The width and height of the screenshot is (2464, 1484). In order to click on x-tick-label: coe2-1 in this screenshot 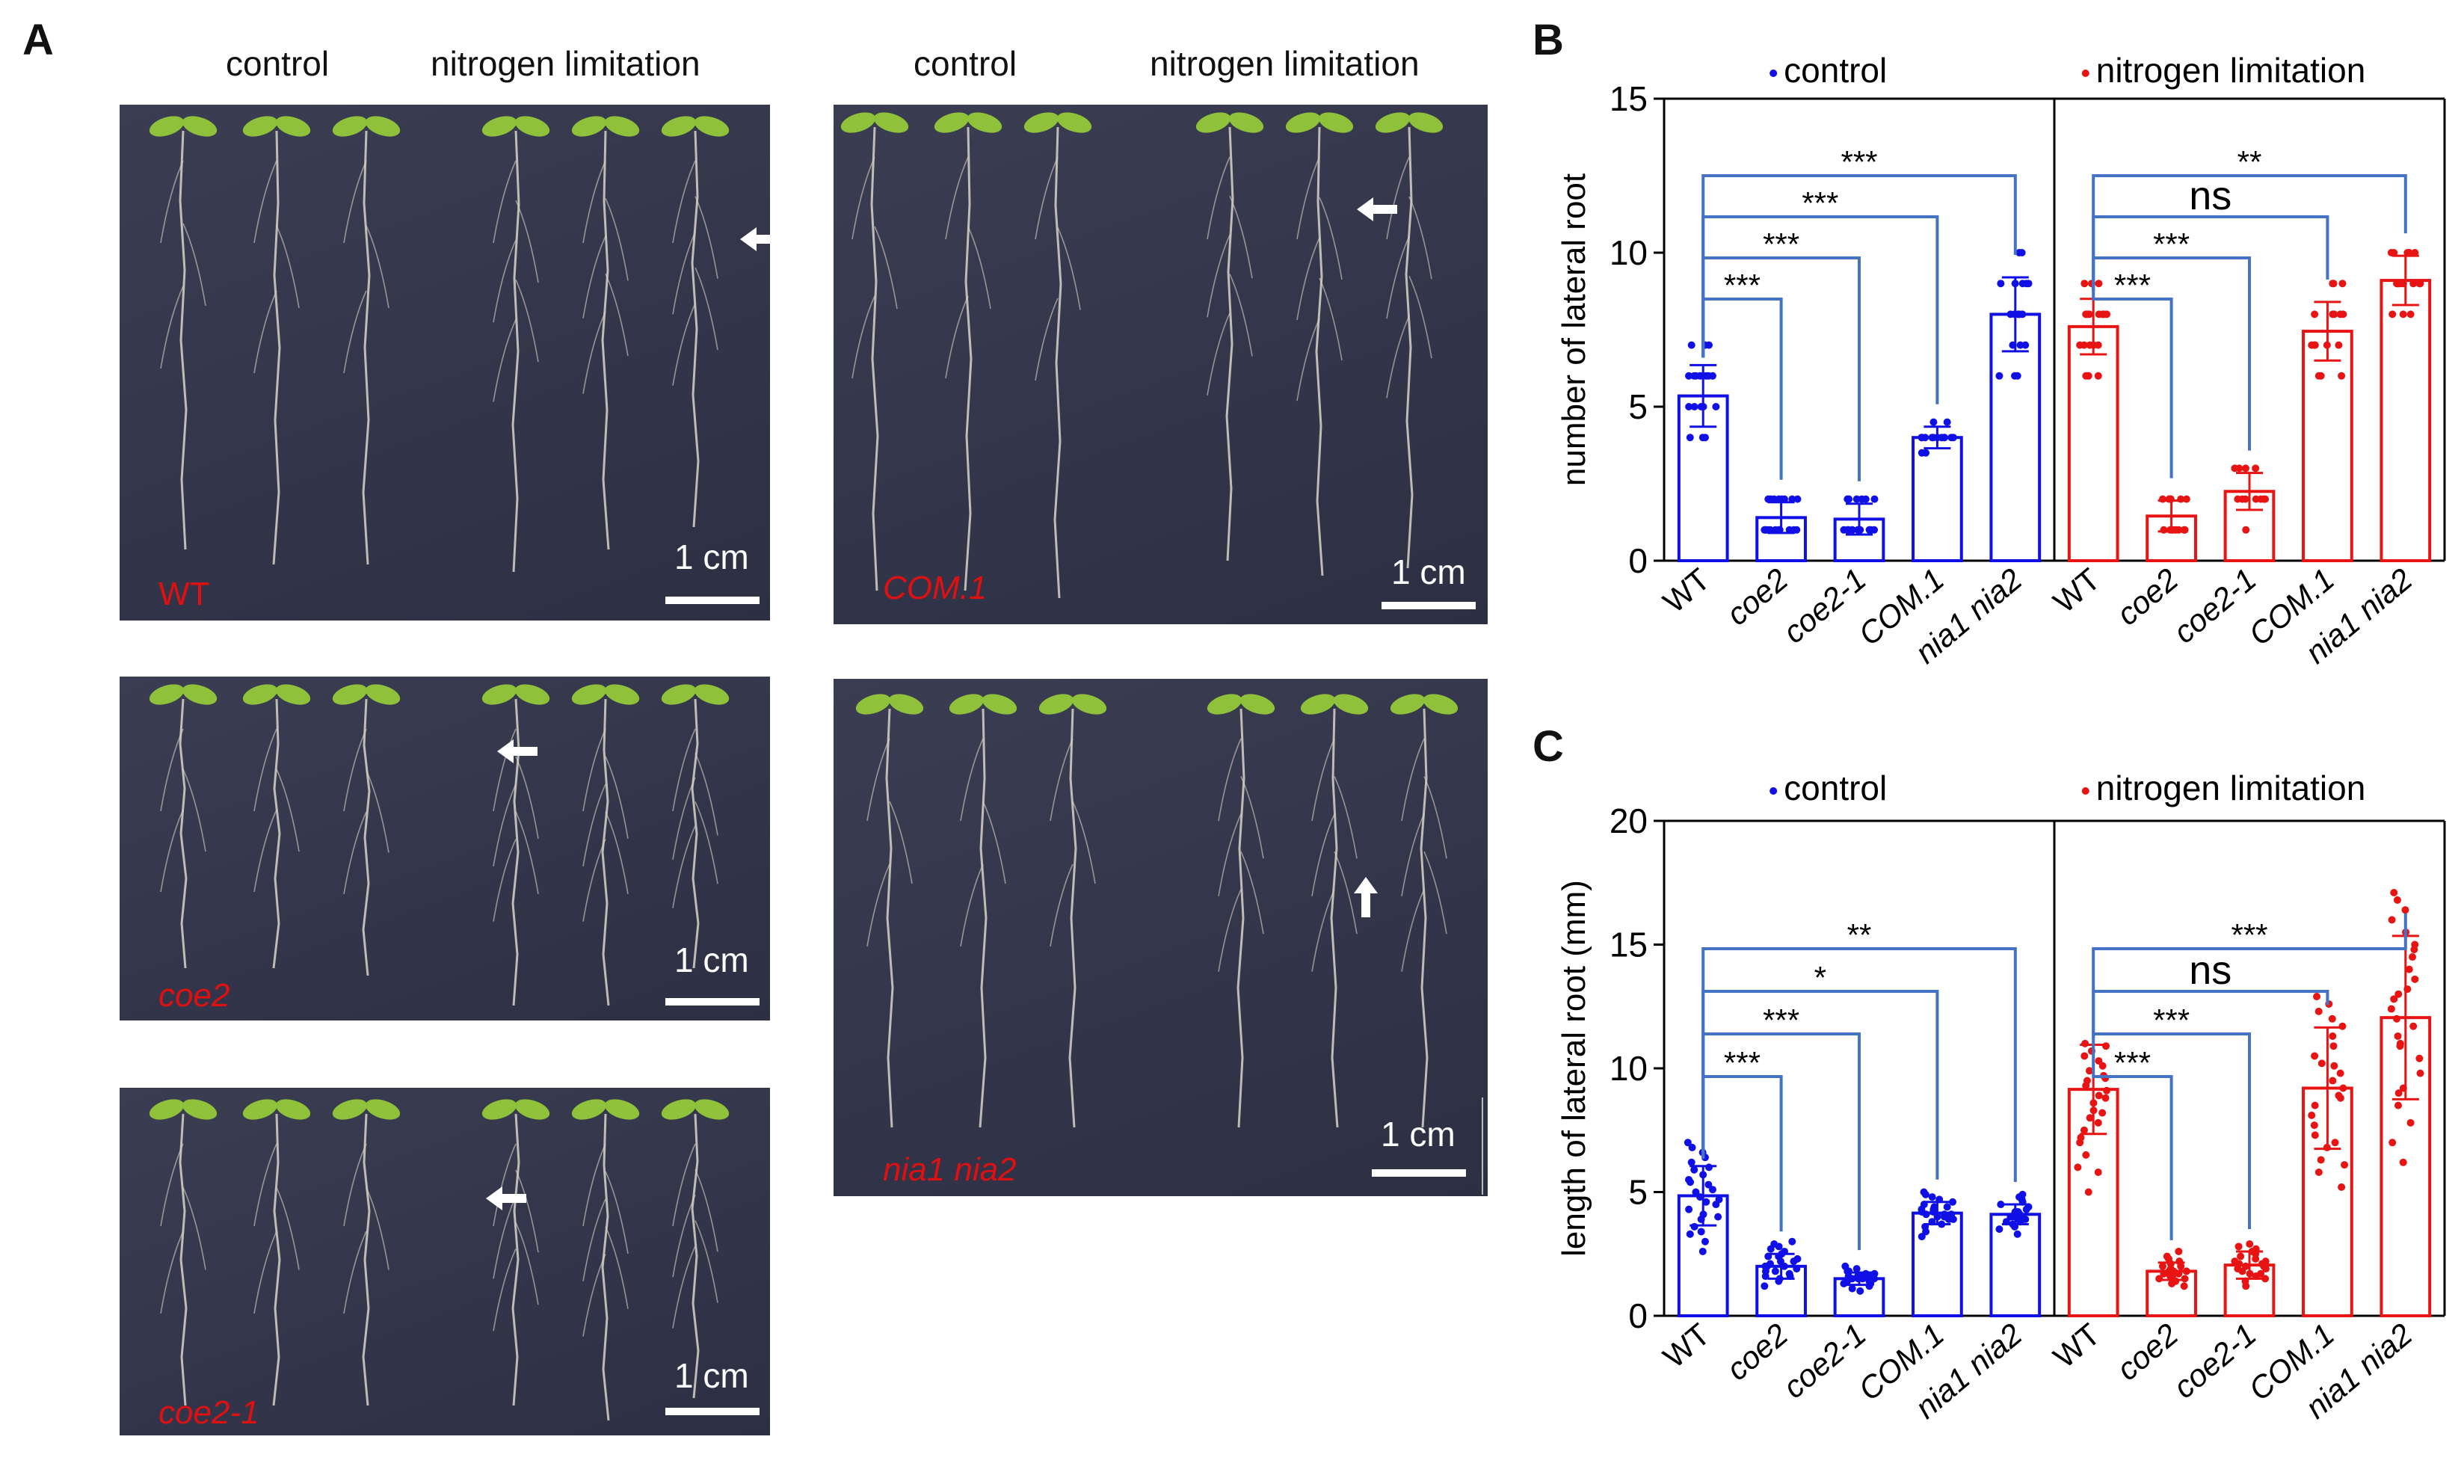, I will do `click(1824, 1362)`.